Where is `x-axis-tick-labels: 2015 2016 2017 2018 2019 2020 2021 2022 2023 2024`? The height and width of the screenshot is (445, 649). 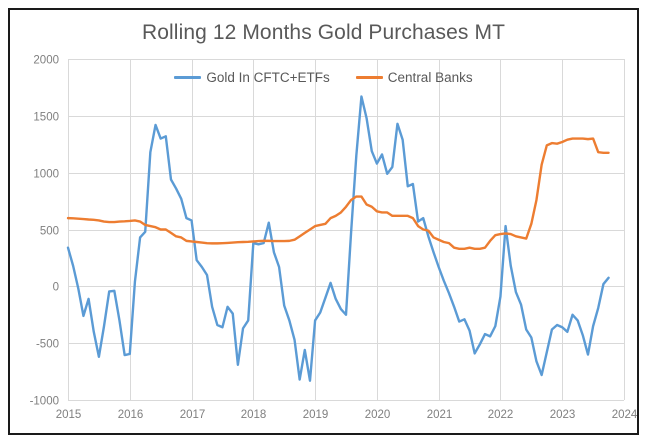 x-axis-tick-labels: 2015 2016 2017 2018 2019 2020 2021 2022 2023 2024 is located at coordinates (347, 415).